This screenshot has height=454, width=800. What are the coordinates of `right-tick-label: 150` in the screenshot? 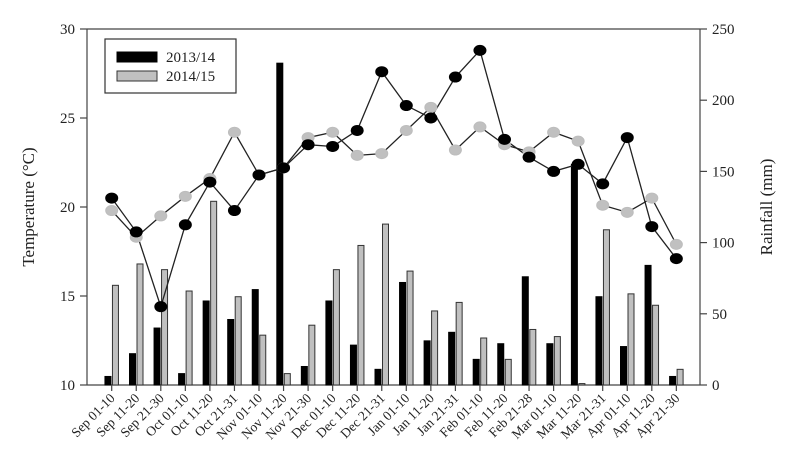 It's located at (723, 172).